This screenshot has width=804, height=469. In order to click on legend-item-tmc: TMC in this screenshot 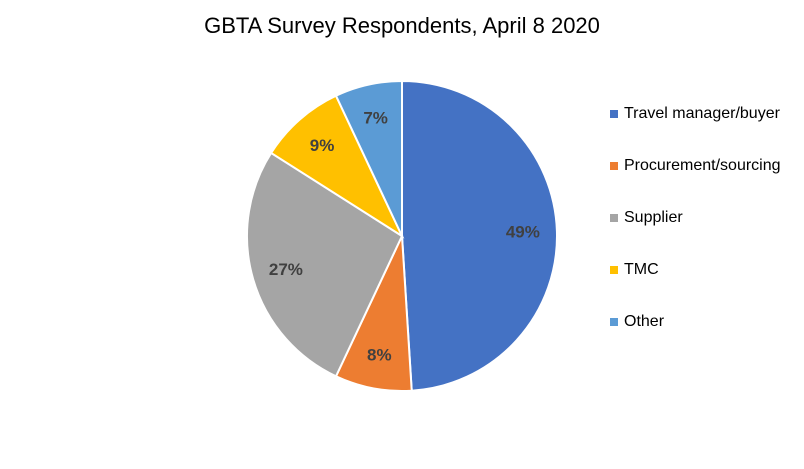, I will do `click(634, 270)`.